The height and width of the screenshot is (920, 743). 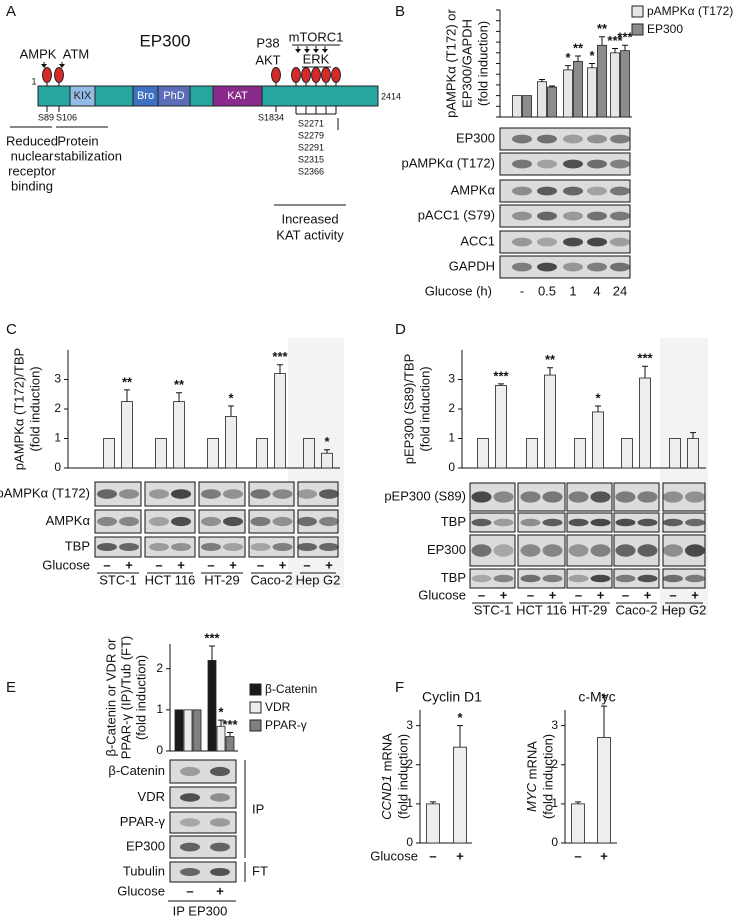 I want to click on y-axis-label: pAMPKα (T172)/TBP, so click(x=18, y=409).